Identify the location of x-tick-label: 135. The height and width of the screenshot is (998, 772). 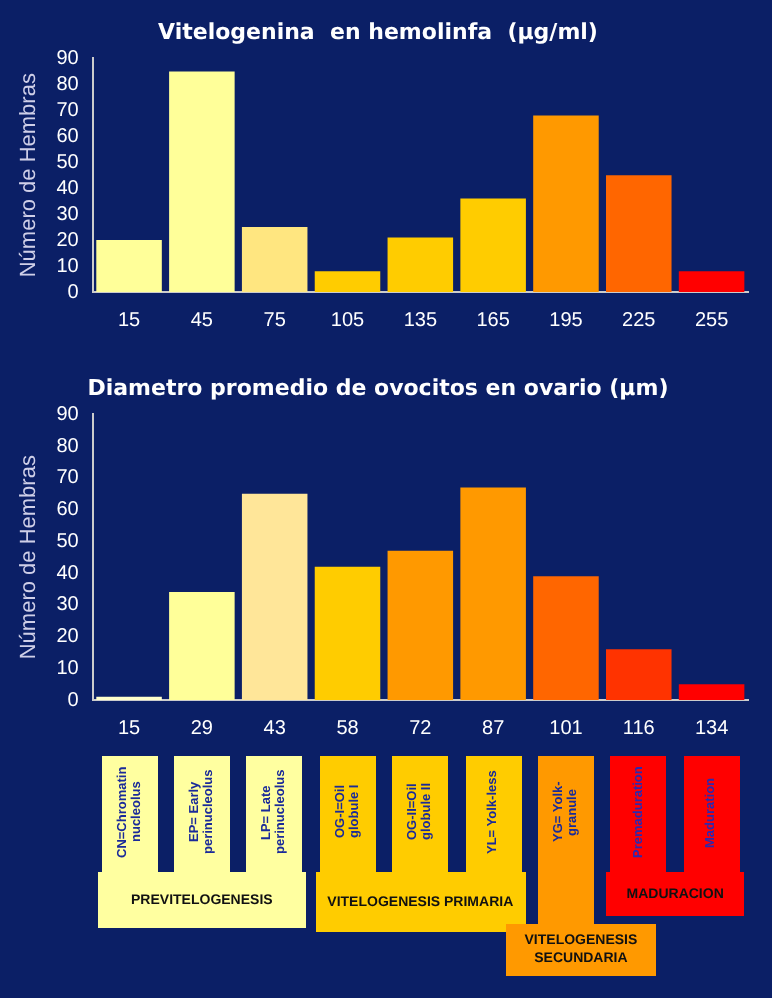
(420, 320).